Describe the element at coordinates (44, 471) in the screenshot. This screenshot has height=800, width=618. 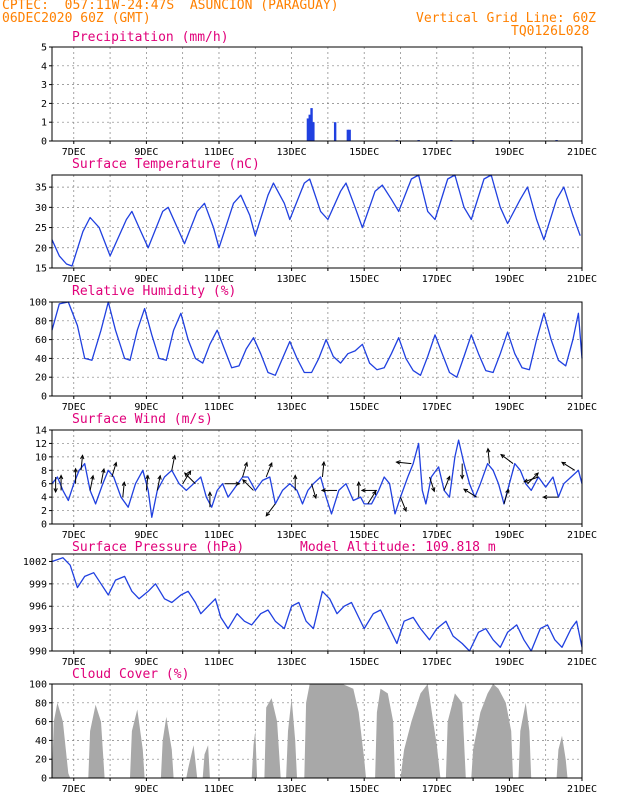
I see `y-tick-label: 8` at that location.